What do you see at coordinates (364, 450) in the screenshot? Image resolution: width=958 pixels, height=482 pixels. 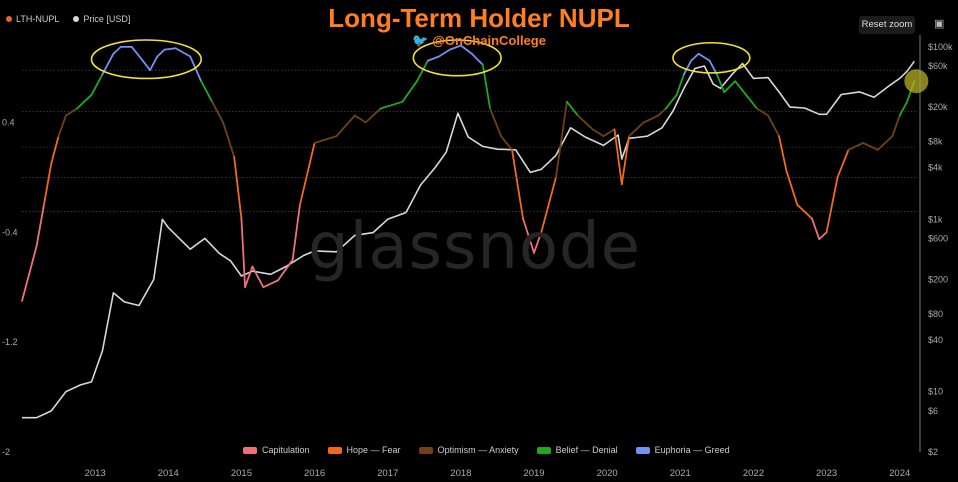 I see `legend-item-hope-fear: Hope — Fear` at bounding box center [364, 450].